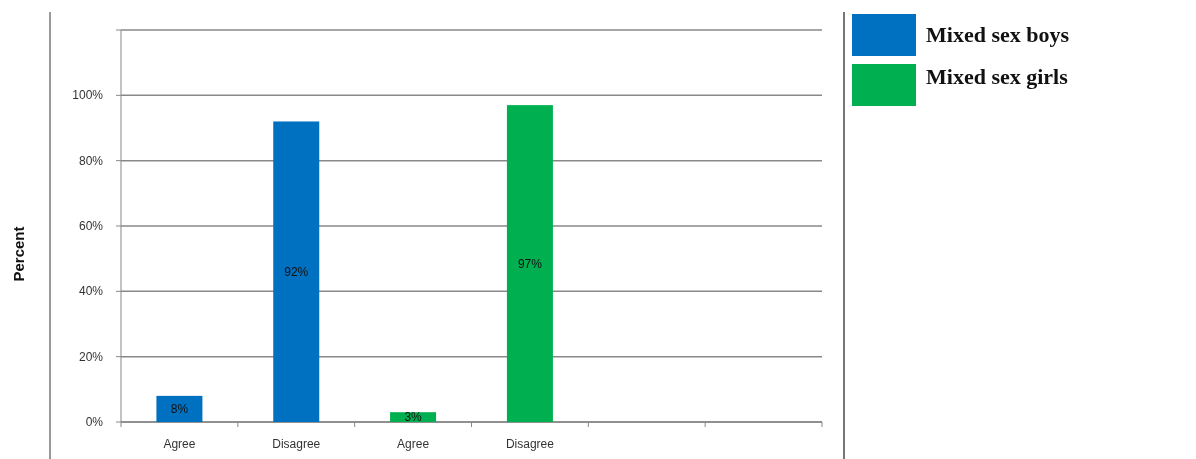 The image size is (1196, 459). What do you see at coordinates (998, 34) in the screenshot?
I see `legend-label: Mixed sex boys` at bounding box center [998, 34].